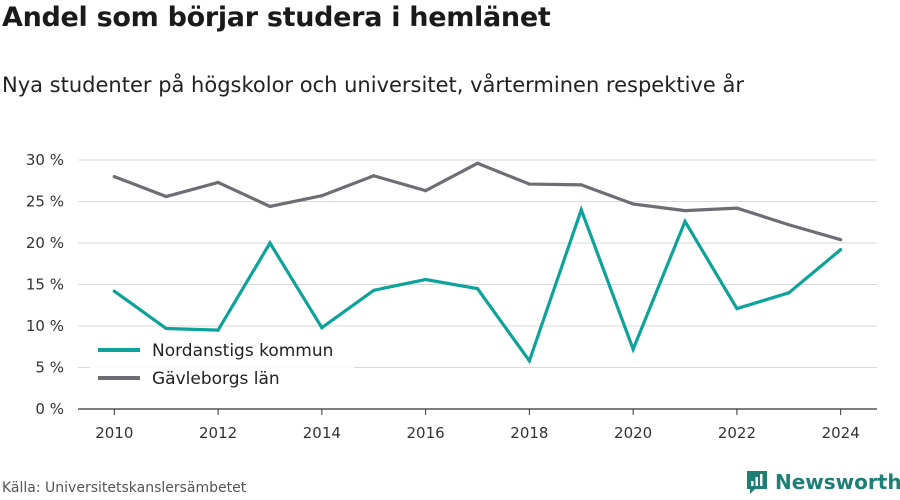 This screenshot has width=900, height=500. I want to click on legend-background, so click(222, 365).